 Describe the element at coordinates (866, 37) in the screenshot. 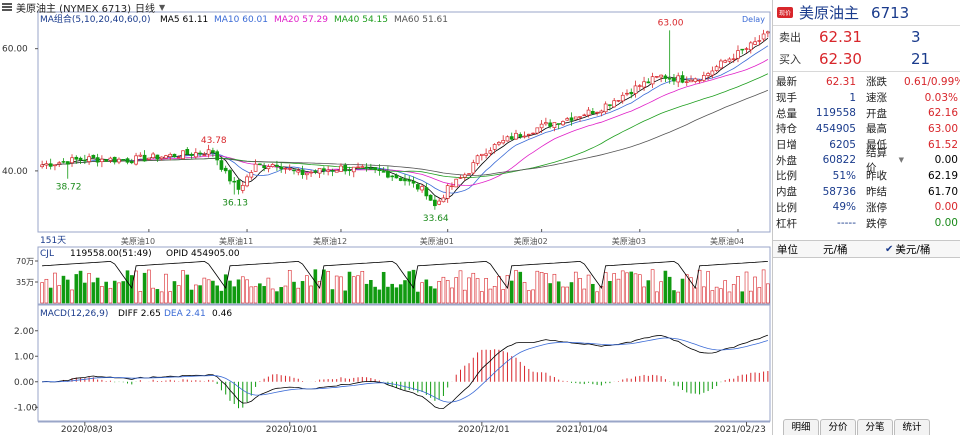

I see `ask-row: 卖出 62.31 3` at that location.